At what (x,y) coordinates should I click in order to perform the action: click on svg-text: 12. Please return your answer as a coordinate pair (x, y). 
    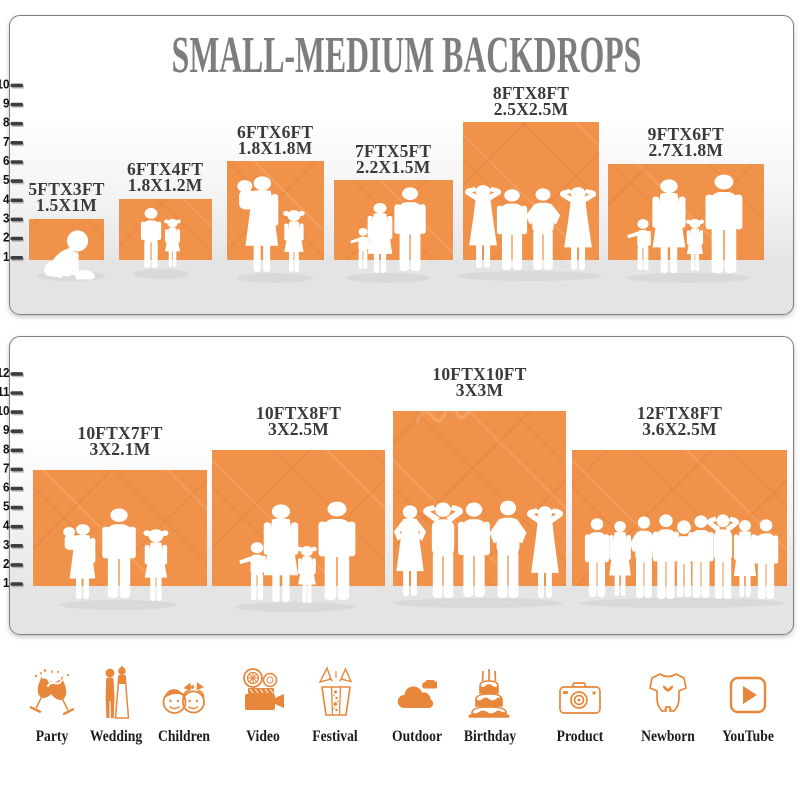
    Looking at the image, I should click on (5, 372).